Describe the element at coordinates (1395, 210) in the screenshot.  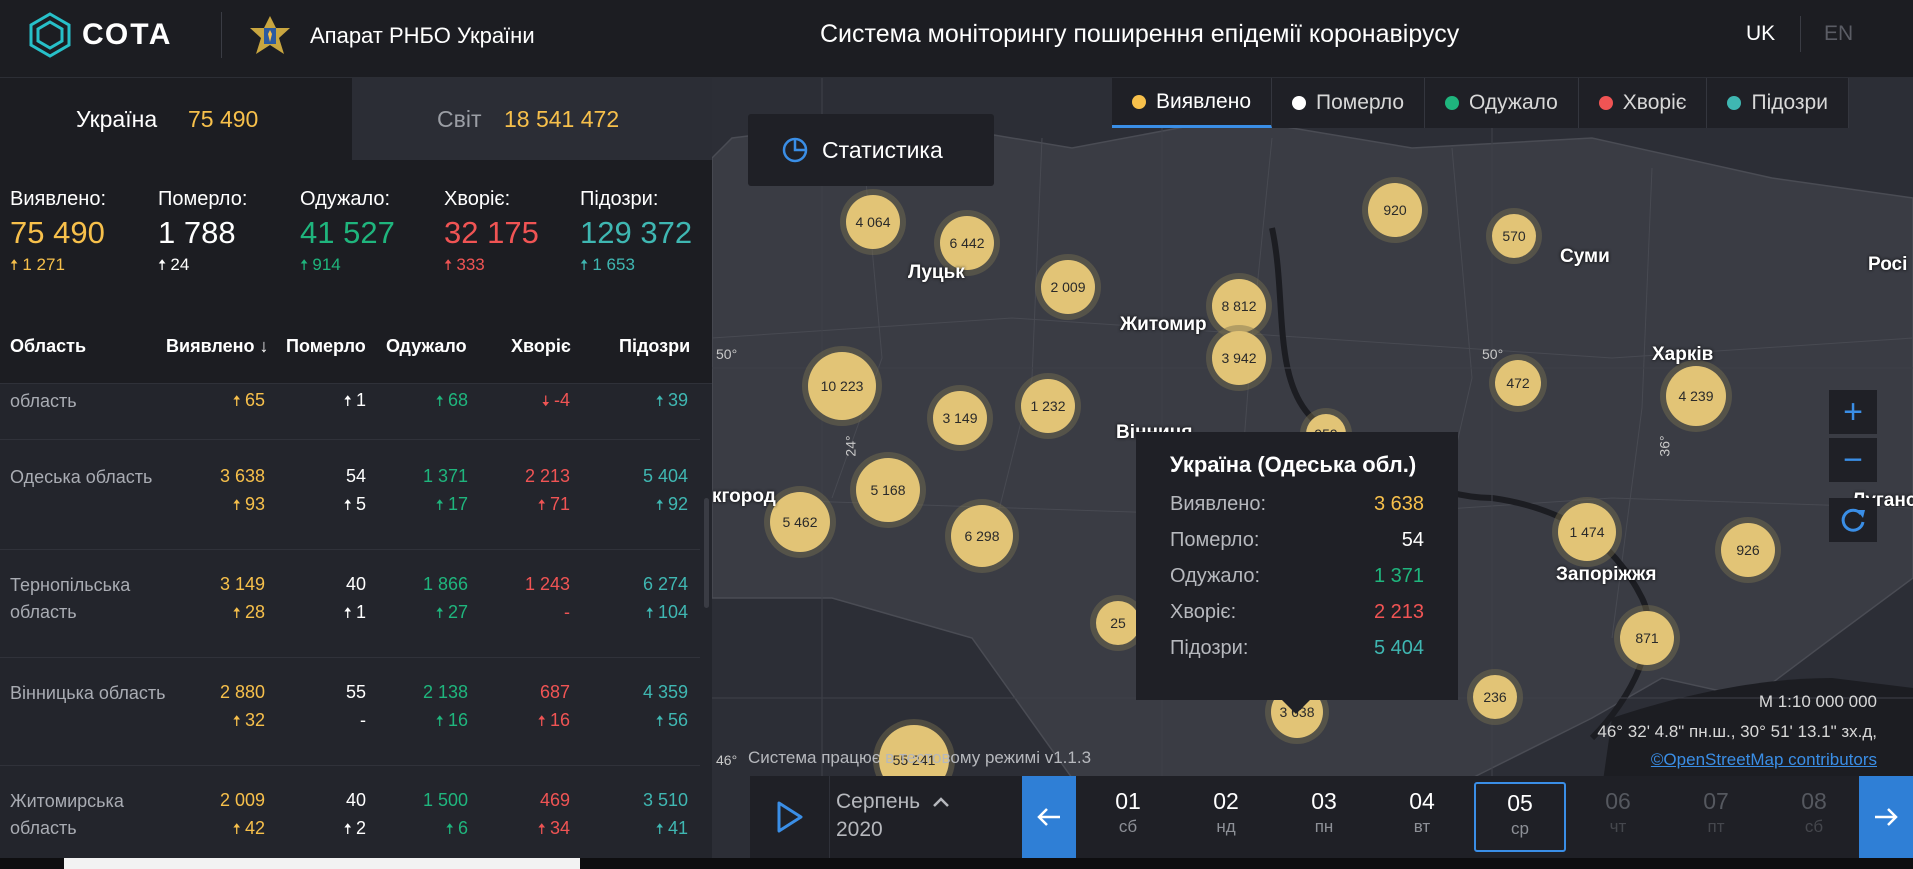
I see `region-cluster: 920` at that location.